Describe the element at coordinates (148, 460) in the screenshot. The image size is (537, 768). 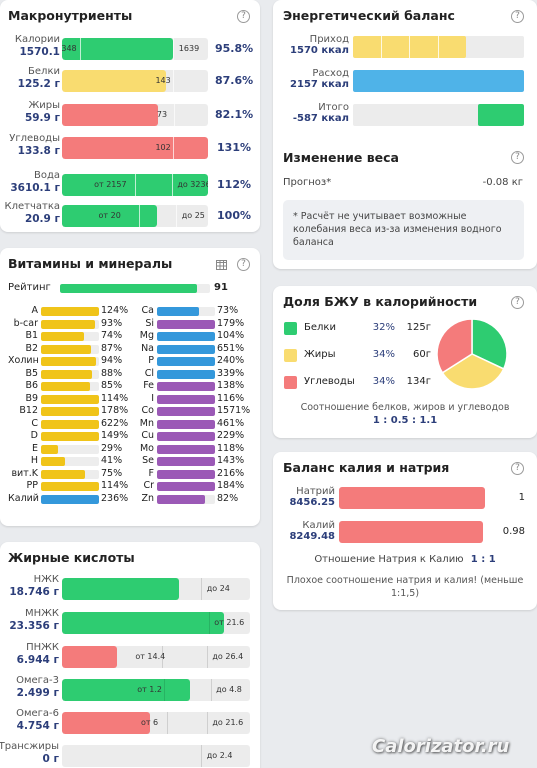
I see `vitamin-name: Se` at that location.